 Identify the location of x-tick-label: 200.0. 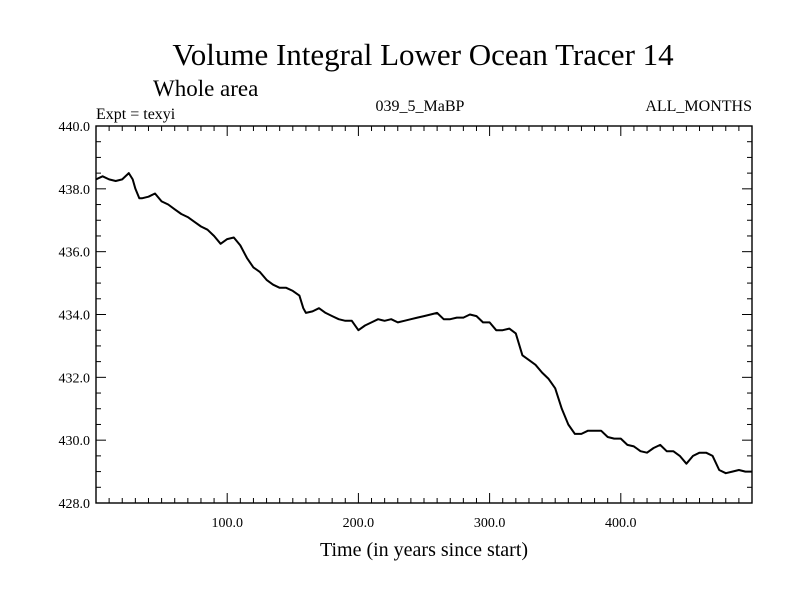
(359, 523).